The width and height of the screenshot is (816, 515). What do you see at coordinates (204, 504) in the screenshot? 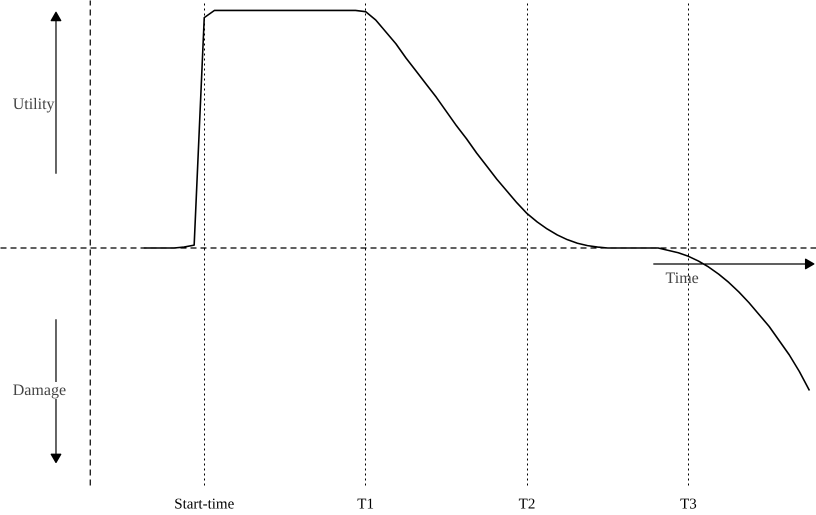
I see `x-tick-label: Start-time` at bounding box center [204, 504].